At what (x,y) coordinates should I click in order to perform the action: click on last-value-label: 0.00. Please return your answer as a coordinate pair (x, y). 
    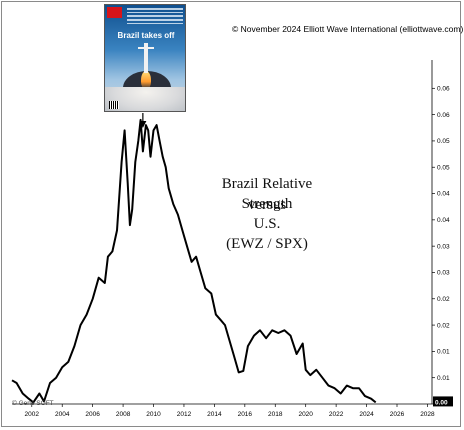
    Looking at the image, I should click on (441, 402).